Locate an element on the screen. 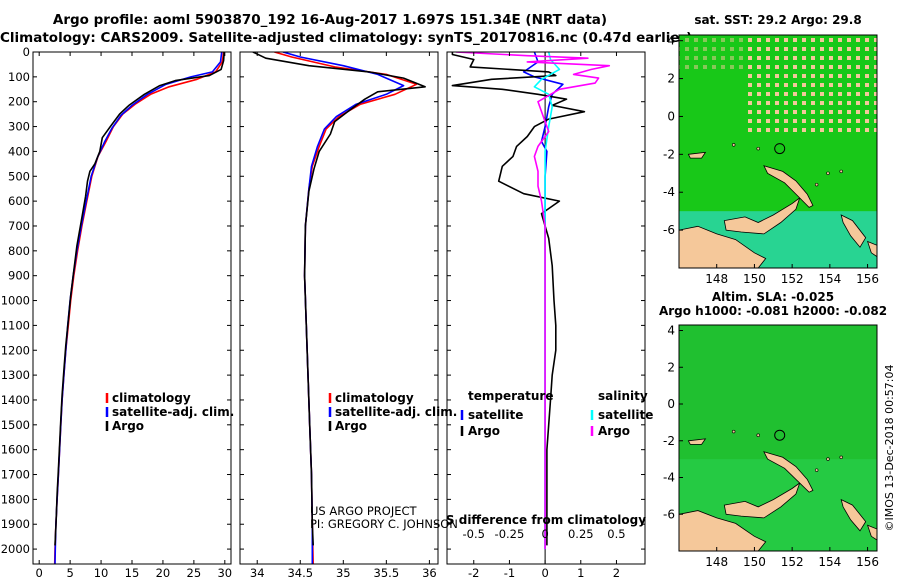  depth-tick-label: 900 is located at coordinates (19, 276).